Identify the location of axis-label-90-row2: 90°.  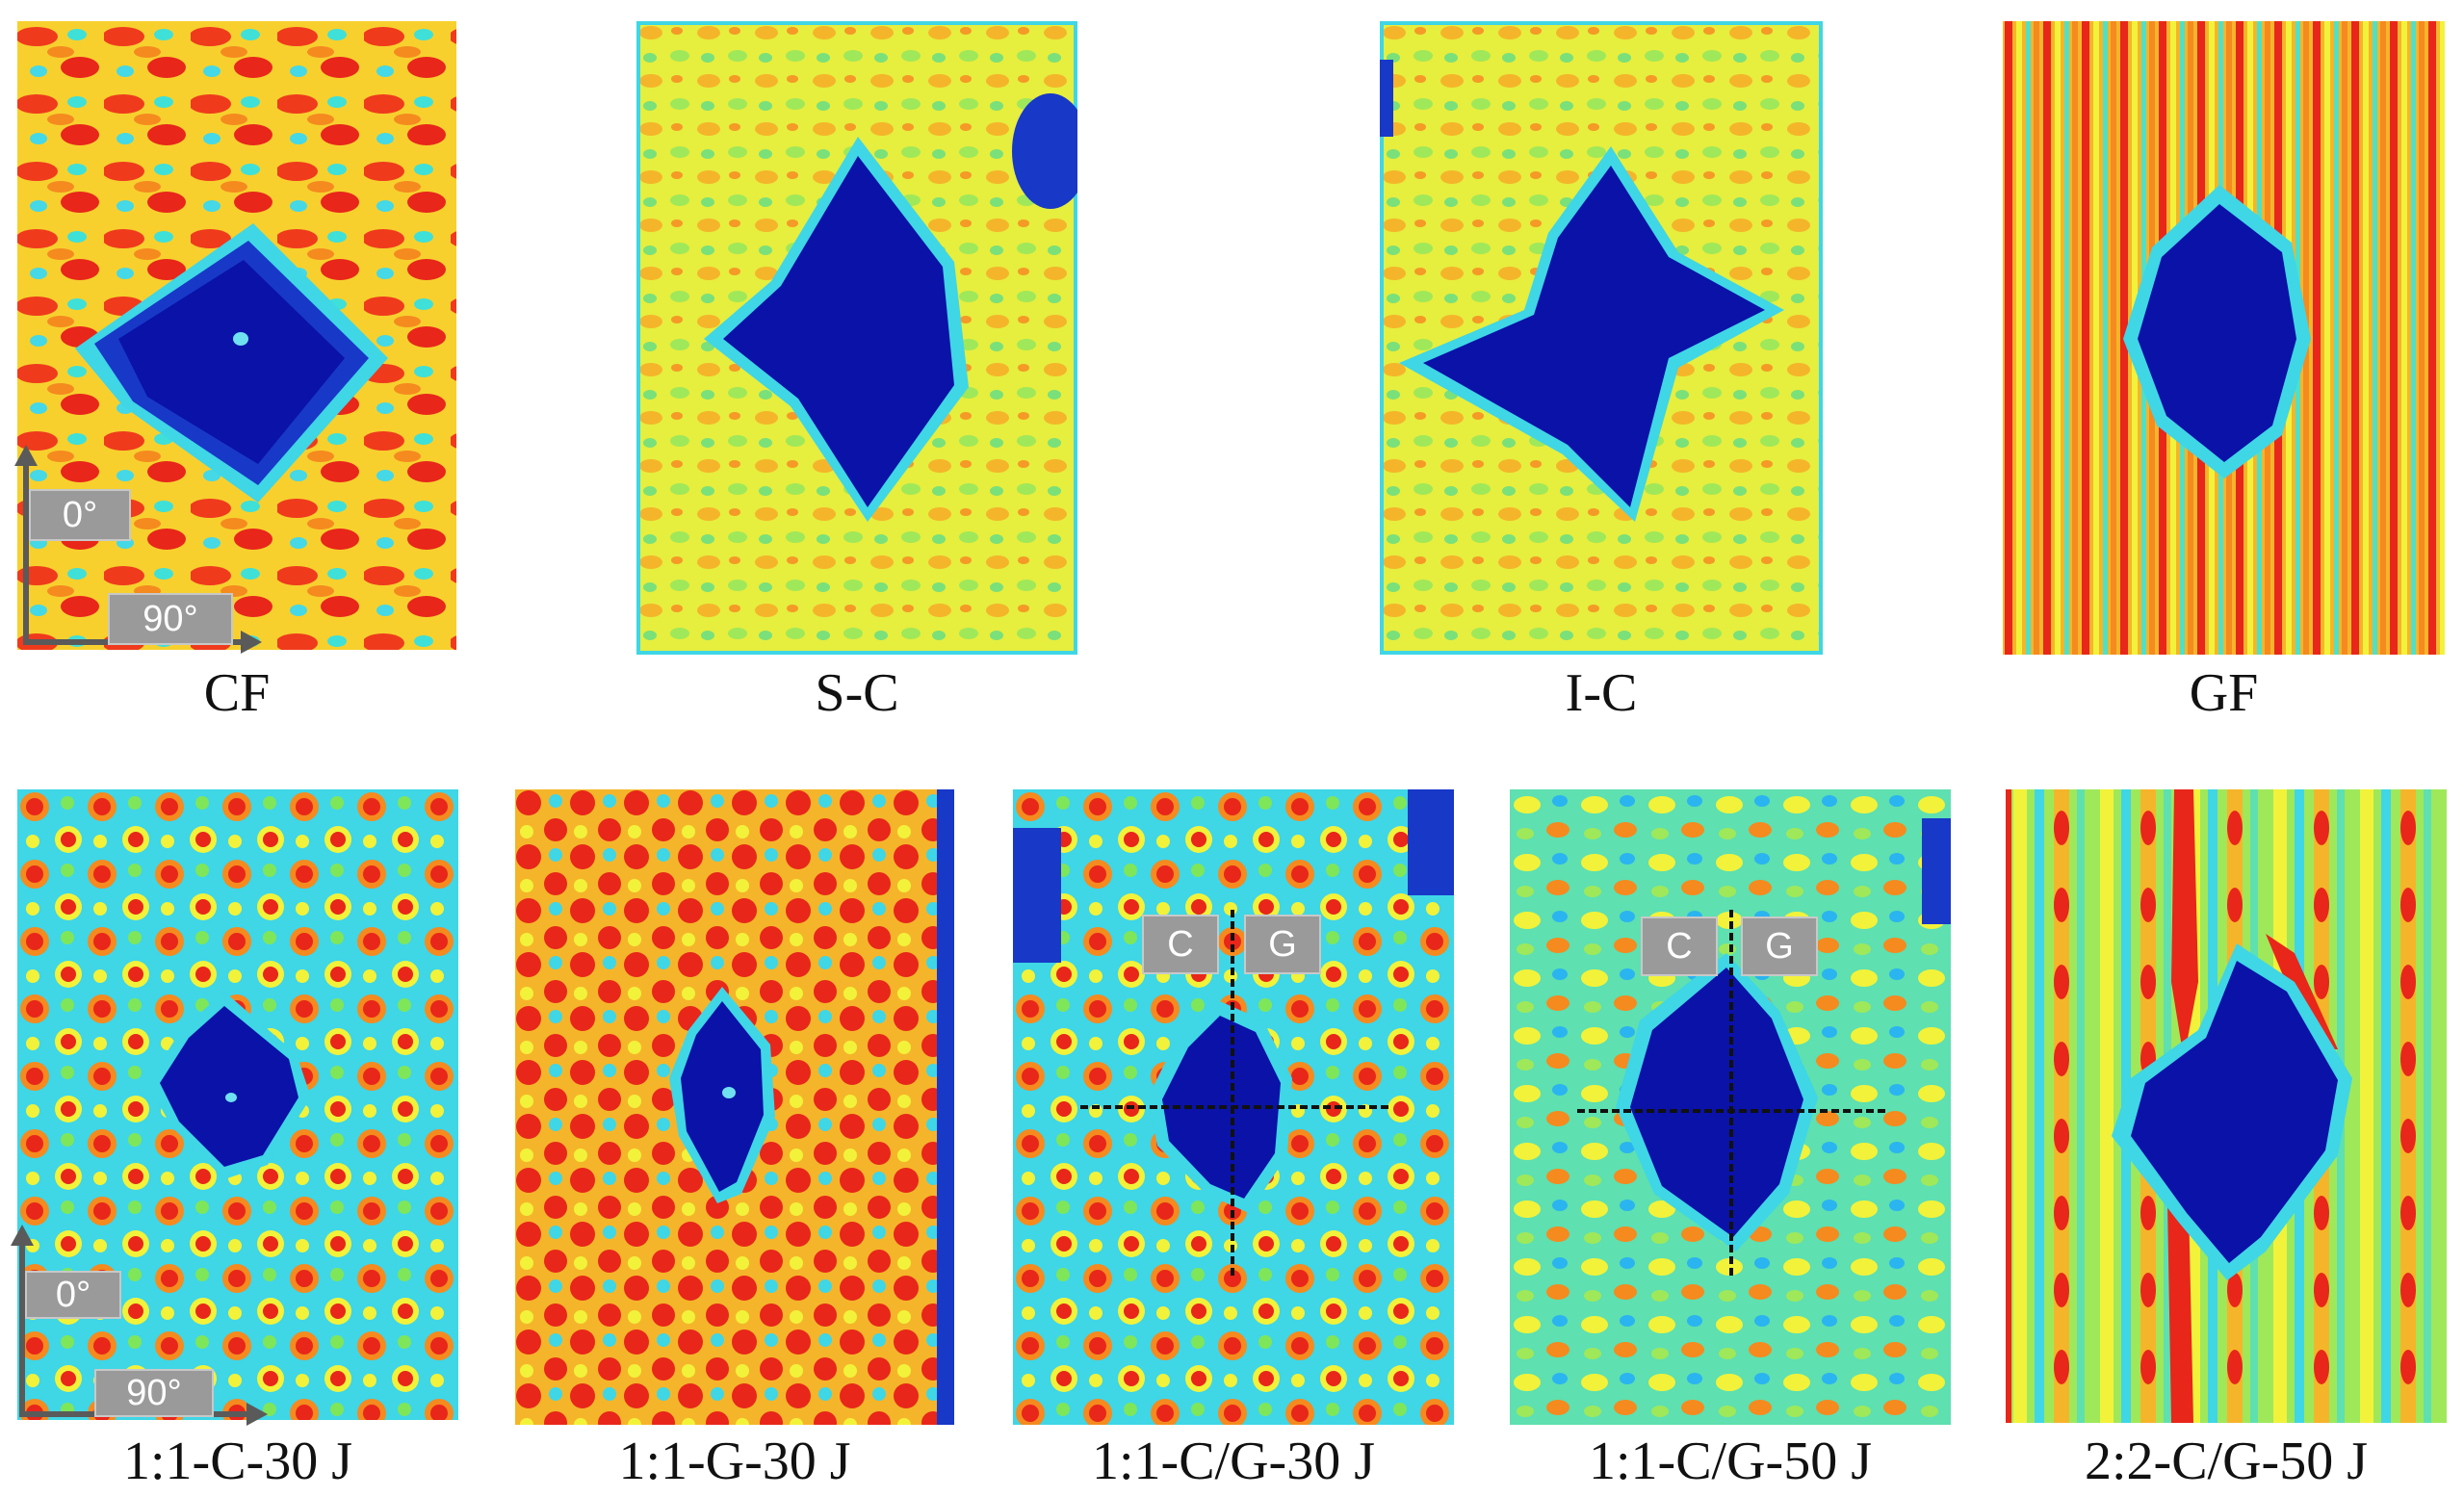
(154, 1393).